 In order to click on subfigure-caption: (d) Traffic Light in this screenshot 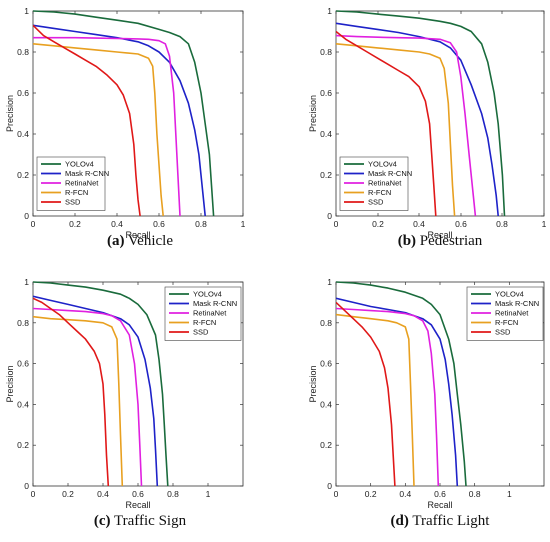, I will do `click(441, 521)`.